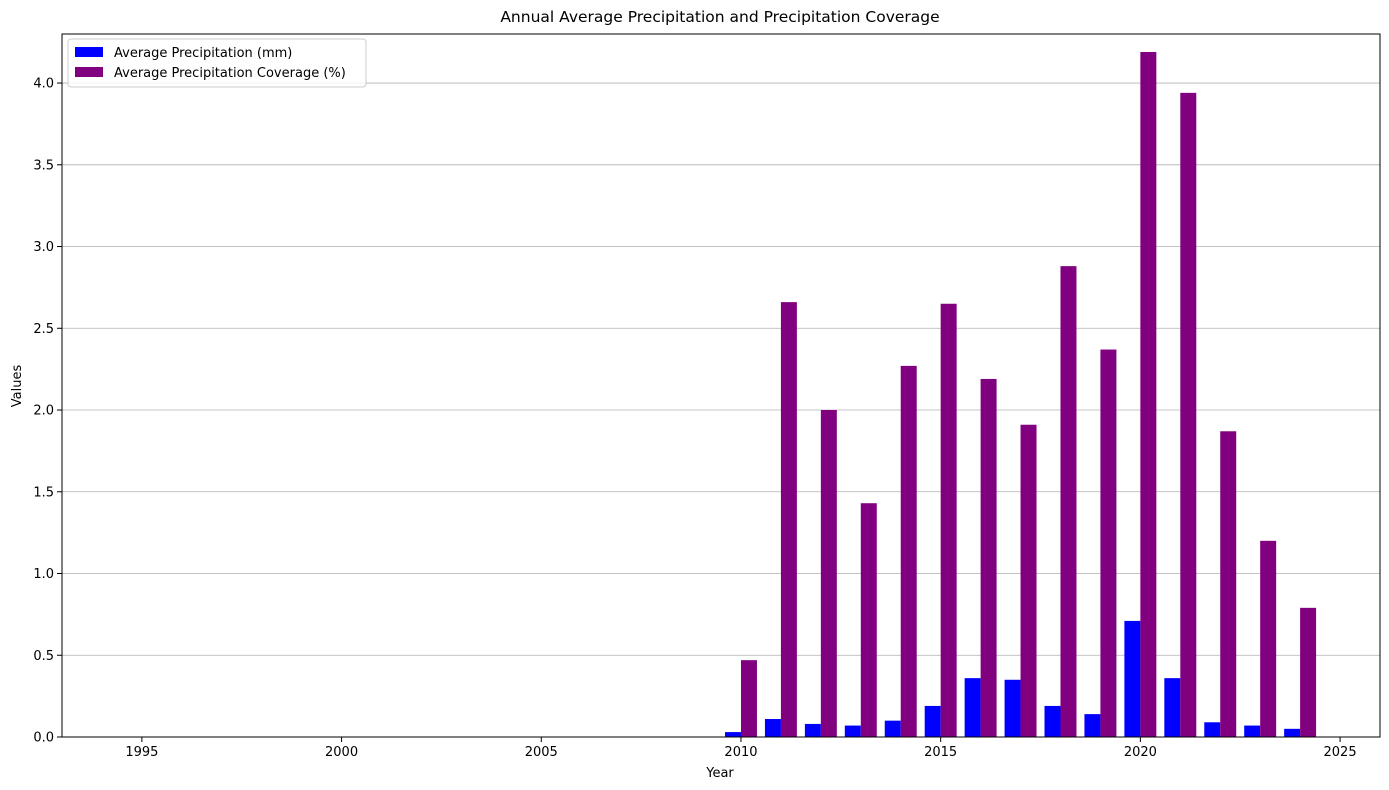  Describe the element at coordinates (17, 386) in the screenshot. I see `y-axis-label: Values` at that location.